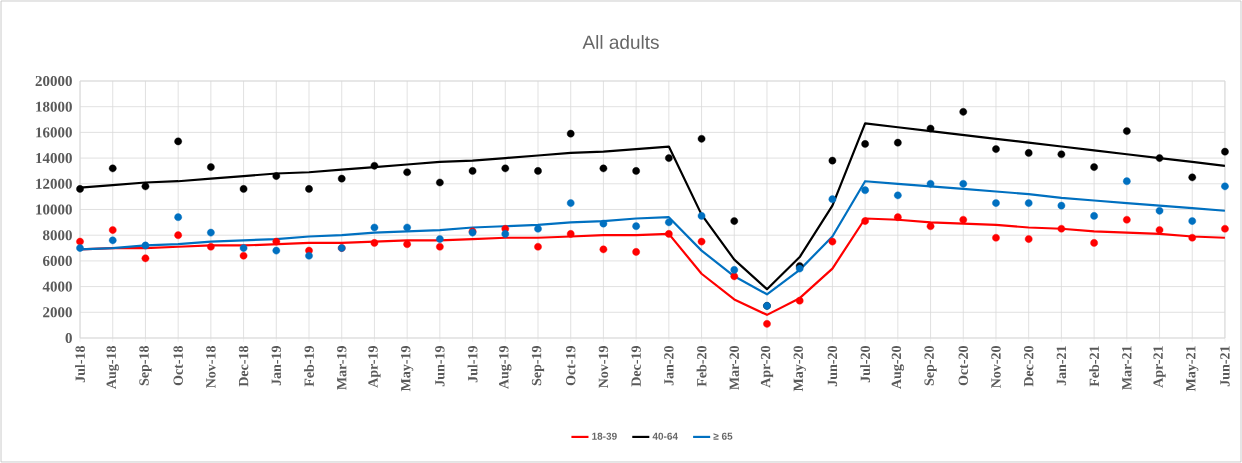  I want to click on x-tick-label: Apr-19, so click(374, 367).